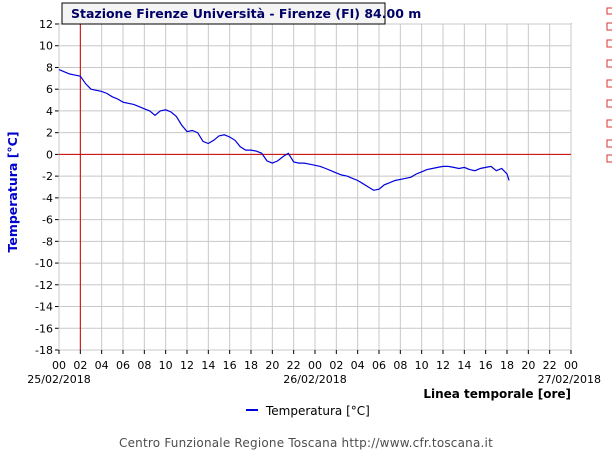  What do you see at coordinates (49, 133) in the screenshot?
I see `y-tick-label: 2` at bounding box center [49, 133].